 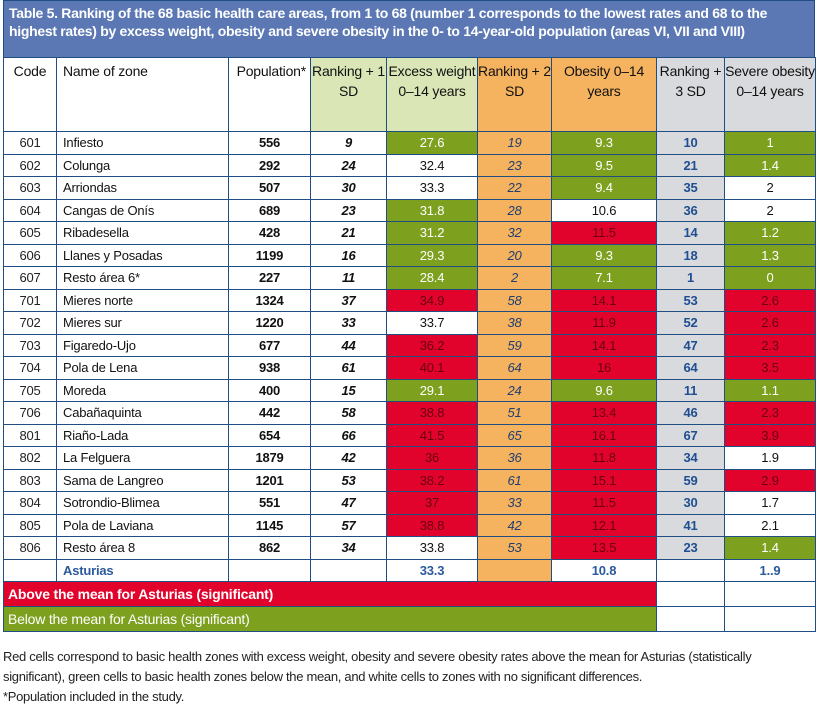 What do you see at coordinates (409, 278) in the screenshot?
I see `table-row: 607 Resto área 6* 227 11 28.4 2 7.1 1 0` at bounding box center [409, 278].